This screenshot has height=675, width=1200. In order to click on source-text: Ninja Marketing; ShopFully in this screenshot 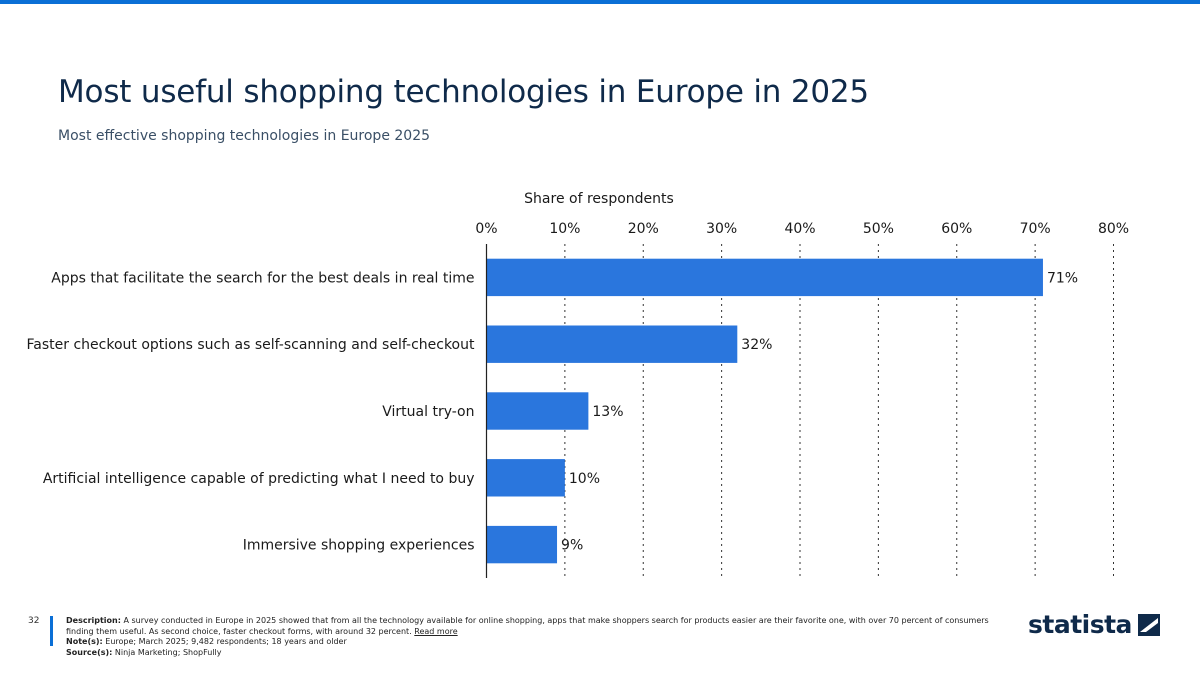, I will do `click(168, 652)`.